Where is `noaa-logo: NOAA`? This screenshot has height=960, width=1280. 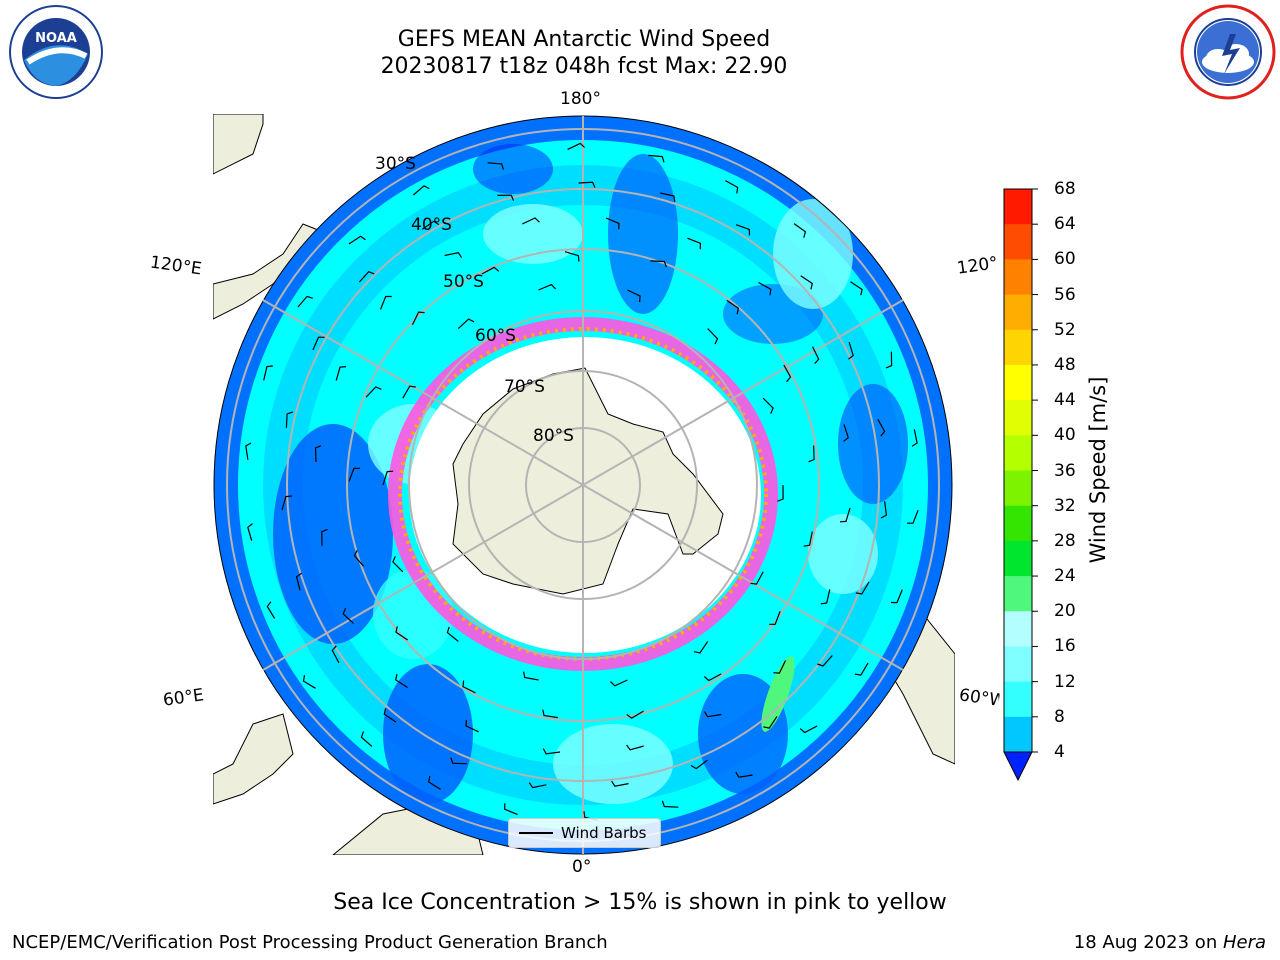 noaa-logo: NOAA is located at coordinates (56, 54).